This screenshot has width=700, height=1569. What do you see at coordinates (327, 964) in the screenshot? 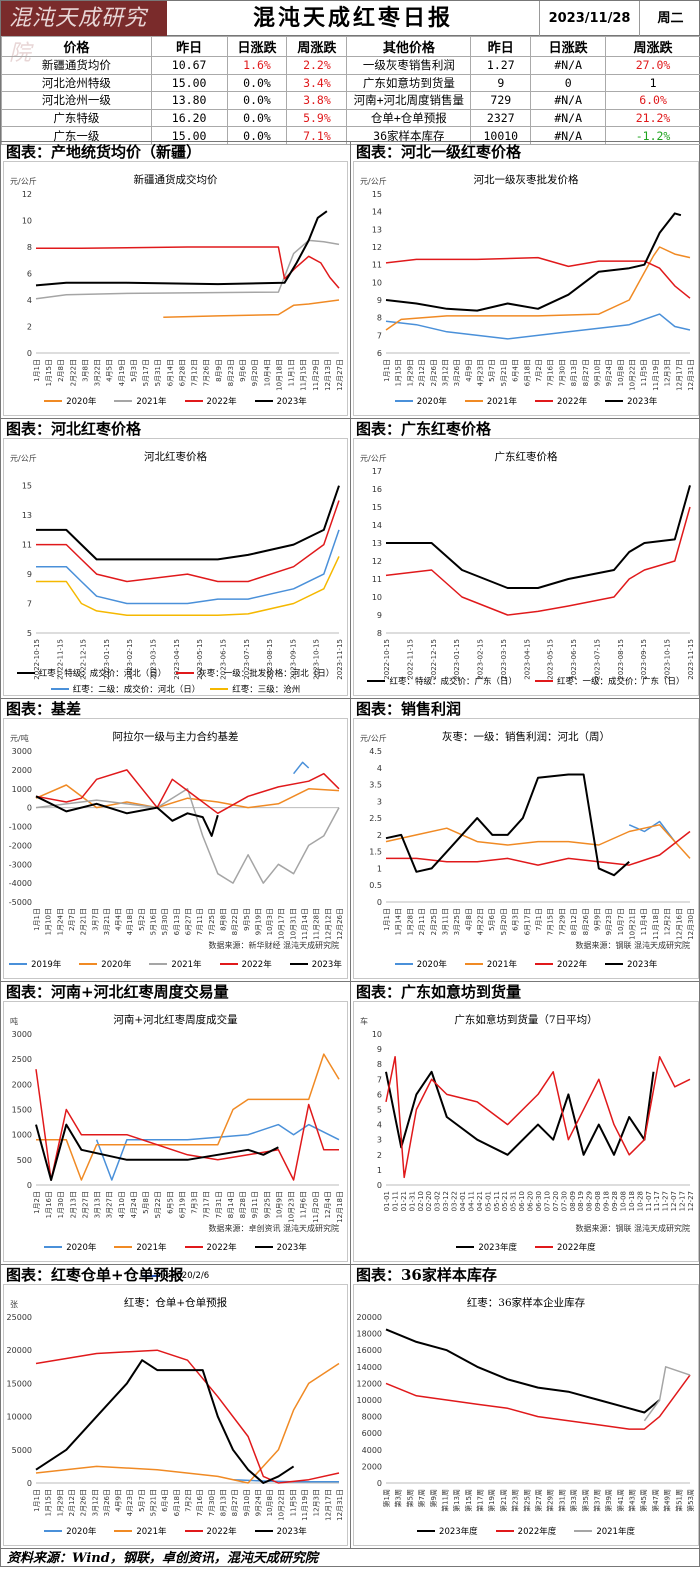
I see `legend-label: 2023年` at bounding box center [327, 964].